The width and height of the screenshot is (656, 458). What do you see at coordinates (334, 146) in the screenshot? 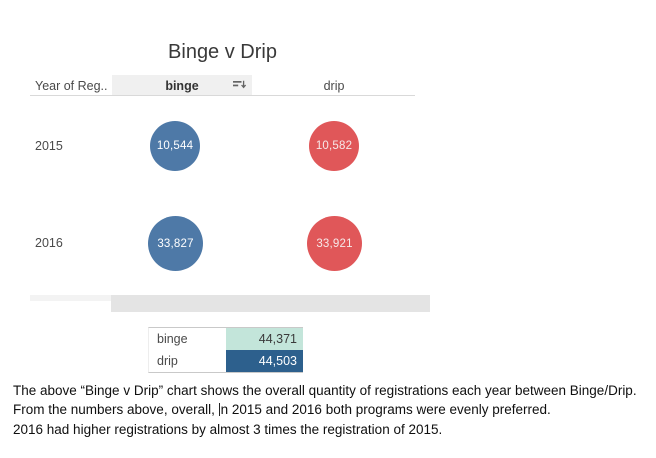
I see `mark-2015-drip: 10,582` at bounding box center [334, 146].